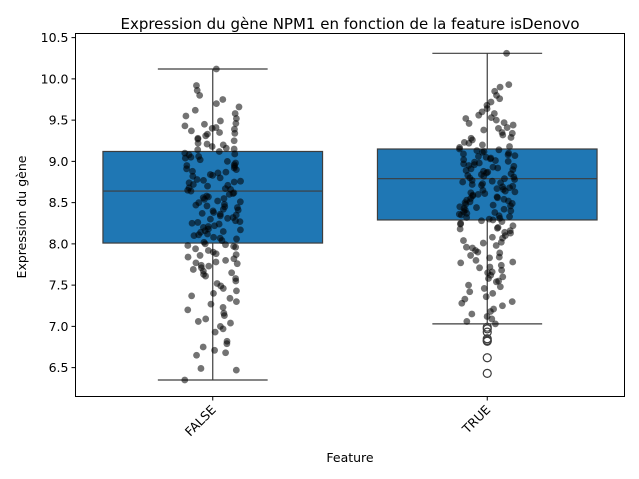  What do you see at coordinates (59, 285) in the screenshot?
I see `y-tick-label: 7.5` at bounding box center [59, 285].